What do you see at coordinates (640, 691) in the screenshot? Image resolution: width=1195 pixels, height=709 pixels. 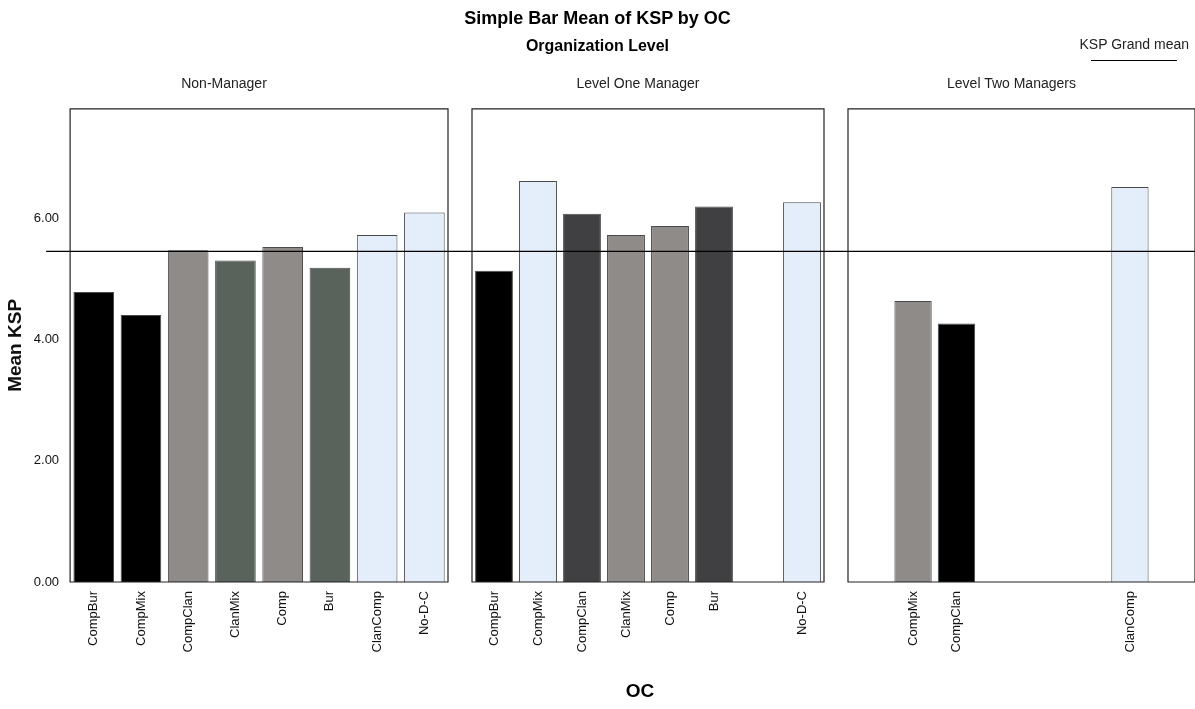 I see `x-axis-title: OC` at bounding box center [640, 691].